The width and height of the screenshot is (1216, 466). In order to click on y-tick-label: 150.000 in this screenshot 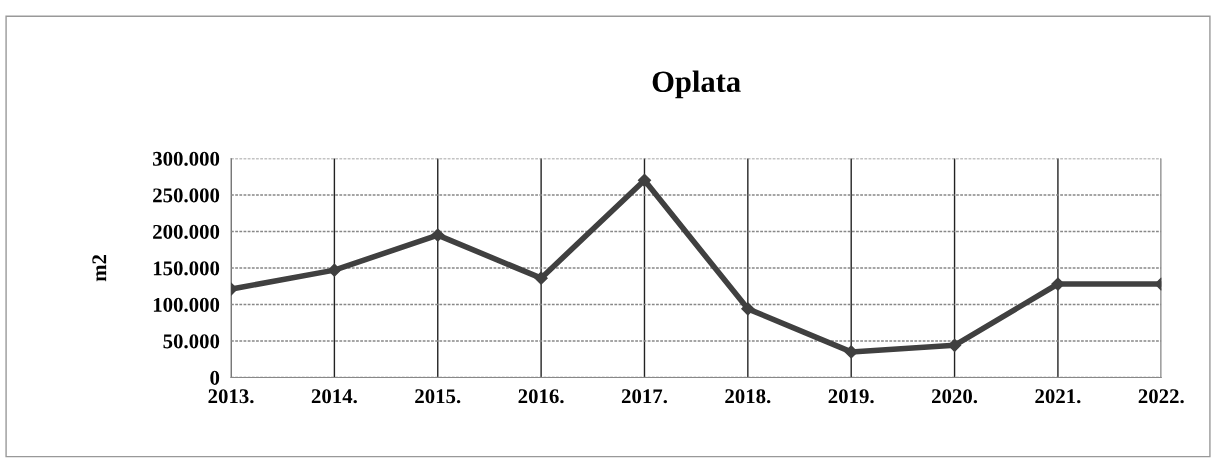, I will do `click(186, 268)`.